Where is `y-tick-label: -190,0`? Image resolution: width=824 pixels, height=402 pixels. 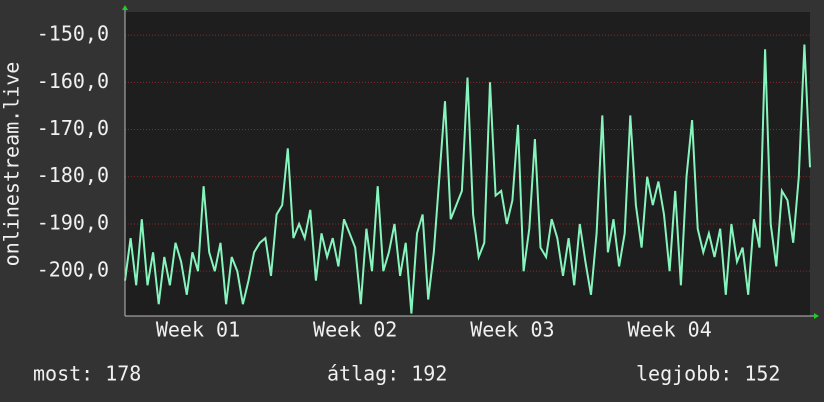 y-tick-label: -190,0 is located at coordinates (73, 222).